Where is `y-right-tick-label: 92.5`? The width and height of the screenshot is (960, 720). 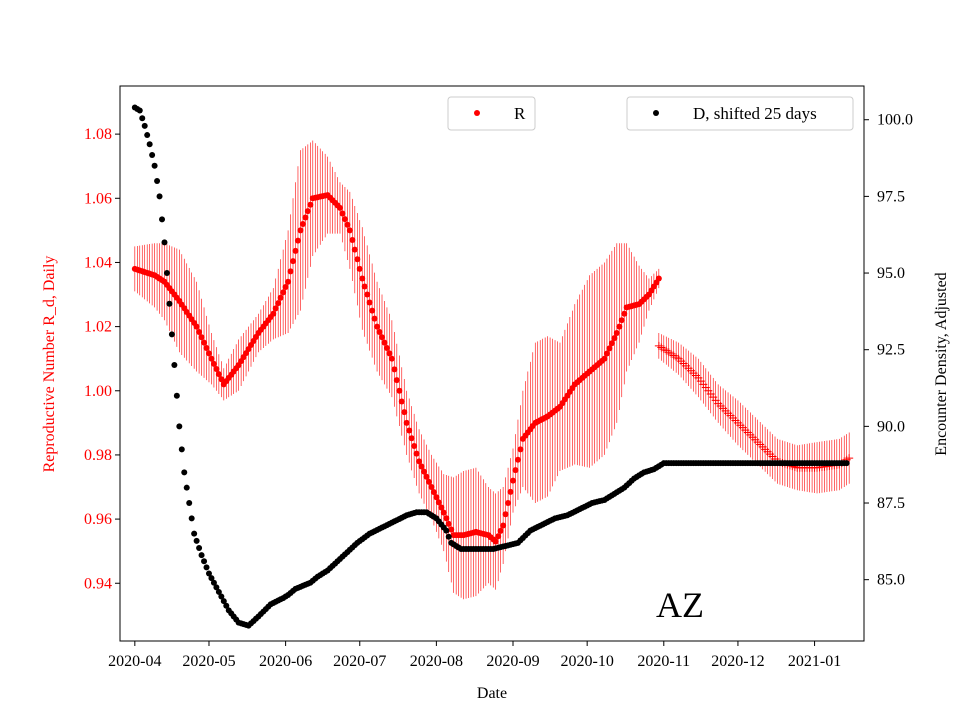 y-right-tick-label: 92.5 is located at coordinates (891, 350).